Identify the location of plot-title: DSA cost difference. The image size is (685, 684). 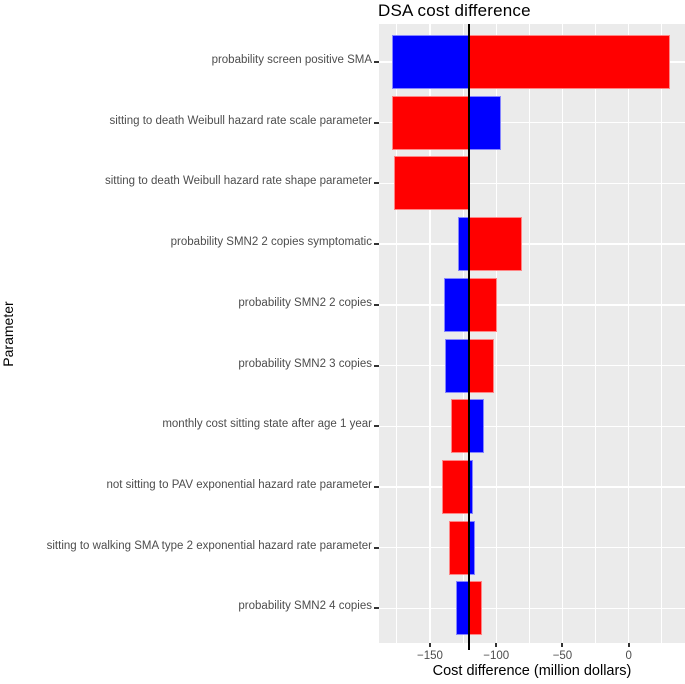
(454, 10).